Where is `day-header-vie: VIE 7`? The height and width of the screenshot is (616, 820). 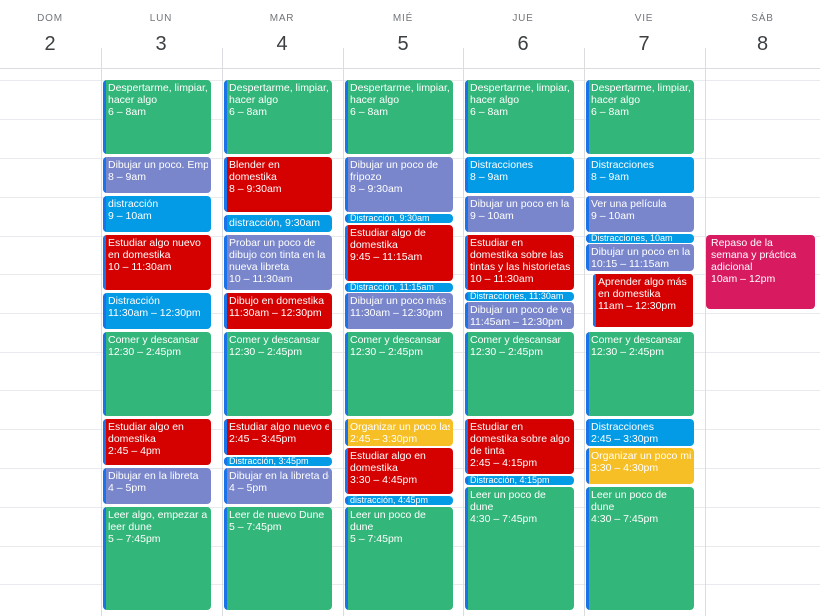 day-header-vie: VIE 7 is located at coordinates (644, 34).